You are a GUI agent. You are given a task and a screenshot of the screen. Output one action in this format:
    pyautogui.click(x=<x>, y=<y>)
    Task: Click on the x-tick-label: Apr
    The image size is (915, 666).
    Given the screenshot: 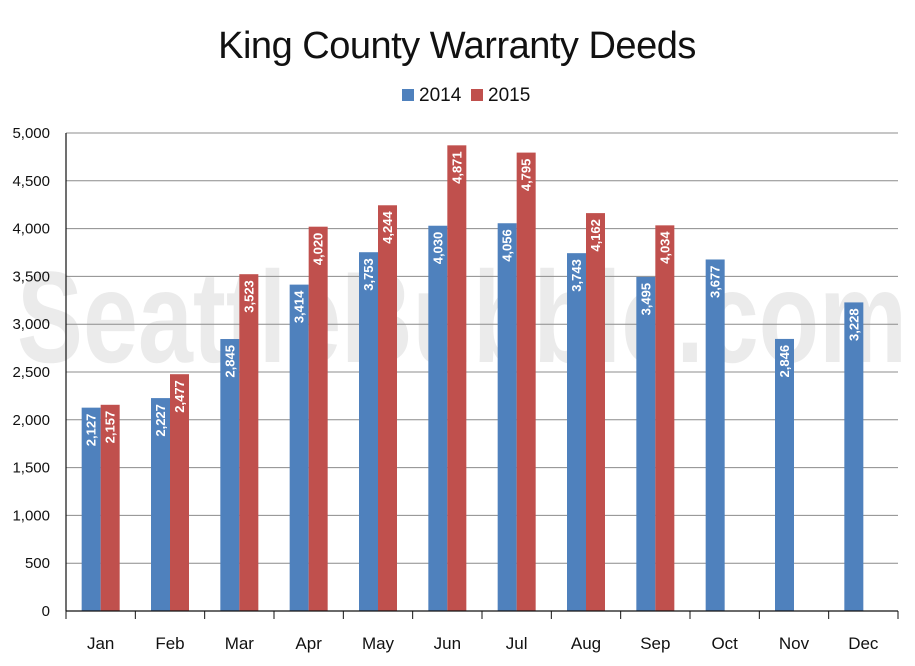 What is the action you would take?
    pyautogui.click(x=308, y=643)
    